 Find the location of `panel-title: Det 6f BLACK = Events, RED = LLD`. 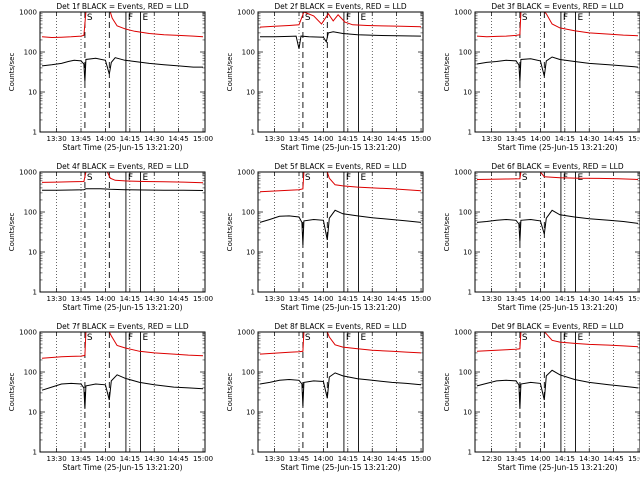

panel-title: Det 6f BLACK = Events, RED = LLD is located at coordinates (557, 166).